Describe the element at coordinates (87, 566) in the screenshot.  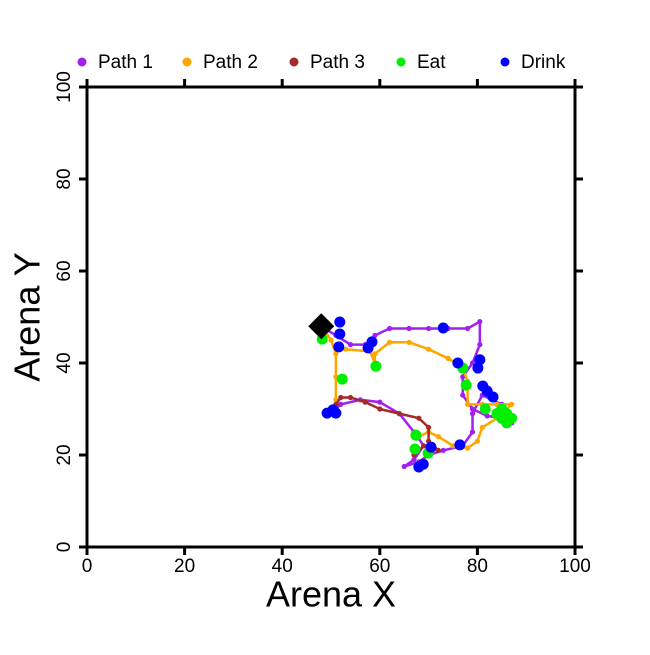
I see `x-tick-label: 0` at that location.